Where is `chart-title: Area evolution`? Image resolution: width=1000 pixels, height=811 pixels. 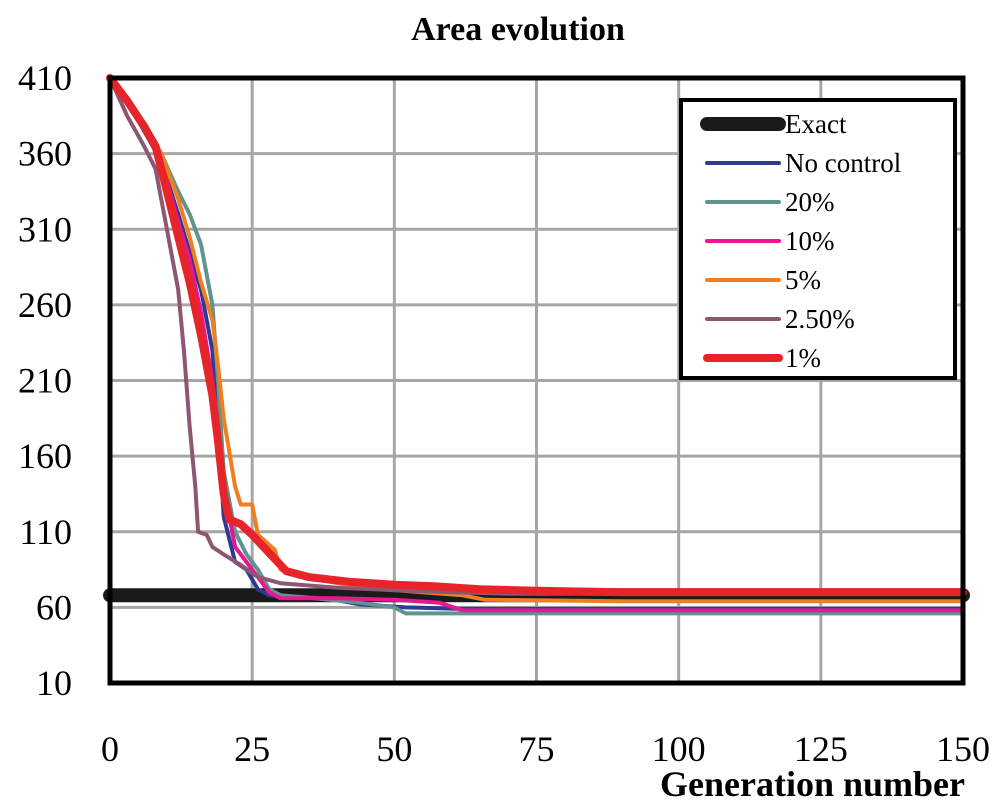 chart-title: Area evolution is located at coordinates (518, 29).